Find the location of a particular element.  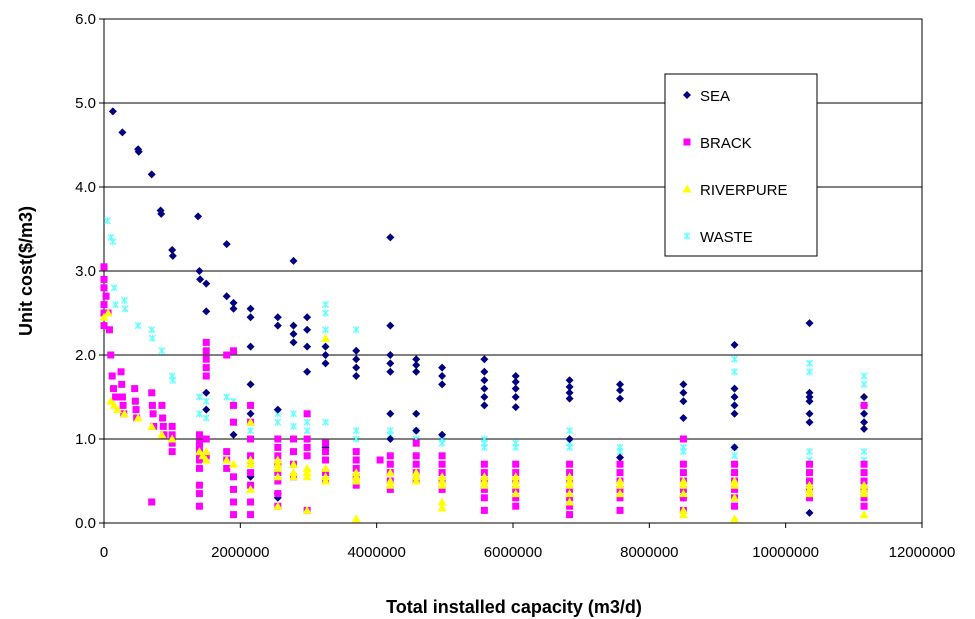

legend-marker-riverpure is located at coordinates (687, 188).